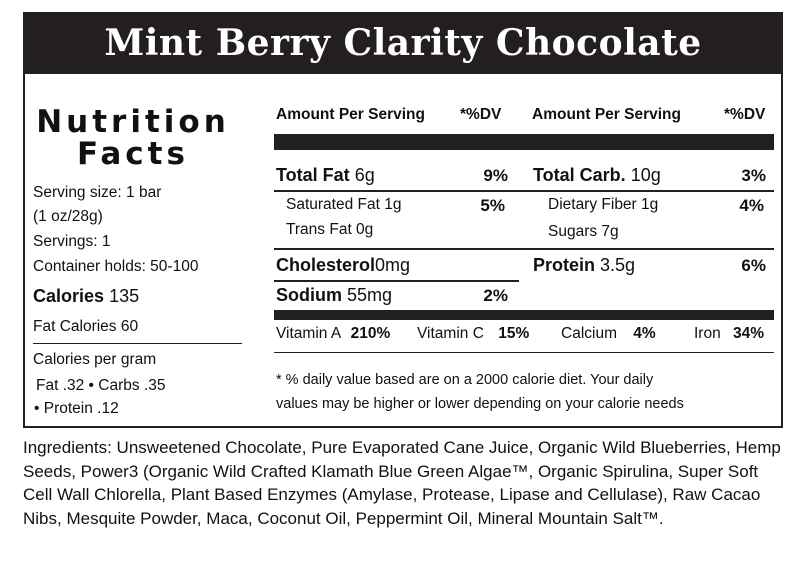 This screenshot has width=794, height=575. Describe the element at coordinates (69, 296) in the screenshot. I see `calories-label: Calories` at that location.